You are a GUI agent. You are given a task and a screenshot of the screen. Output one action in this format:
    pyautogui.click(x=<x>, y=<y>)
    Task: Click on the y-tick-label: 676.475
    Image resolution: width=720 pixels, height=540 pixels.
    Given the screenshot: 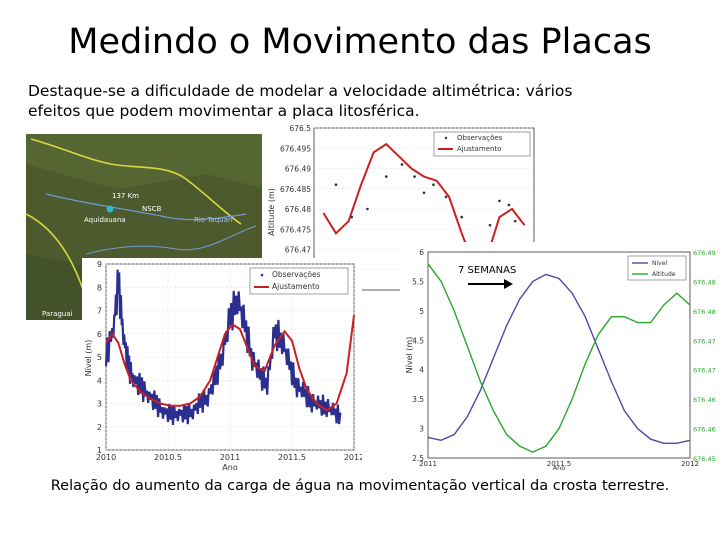 What is the action you would take?
    pyautogui.click(x=295, y=229)
    